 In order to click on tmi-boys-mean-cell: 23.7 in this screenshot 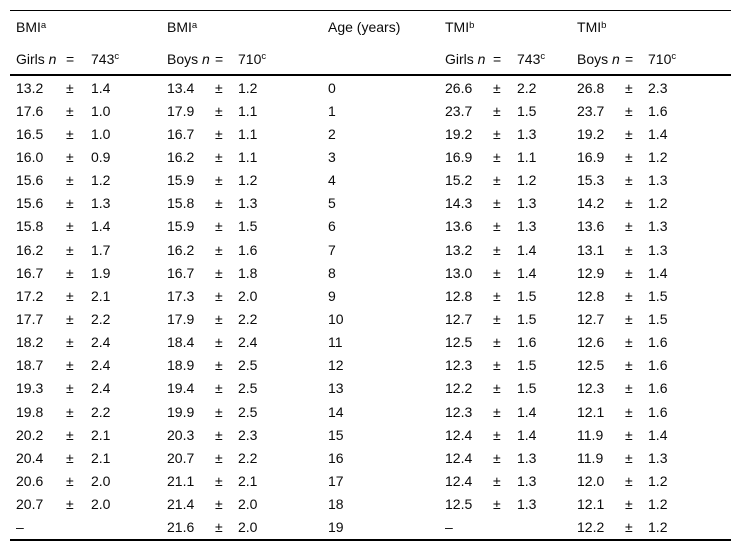, I will do `click(591, 110)`.